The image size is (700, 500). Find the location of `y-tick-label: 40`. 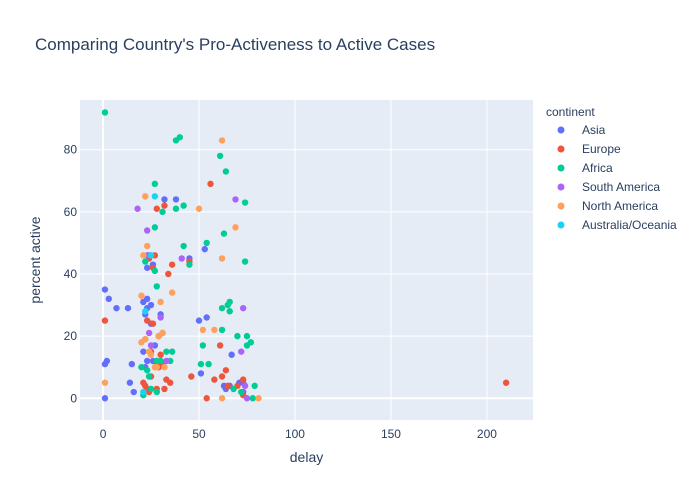

y-tick-label: 40 is located at coordinates (71, 274).